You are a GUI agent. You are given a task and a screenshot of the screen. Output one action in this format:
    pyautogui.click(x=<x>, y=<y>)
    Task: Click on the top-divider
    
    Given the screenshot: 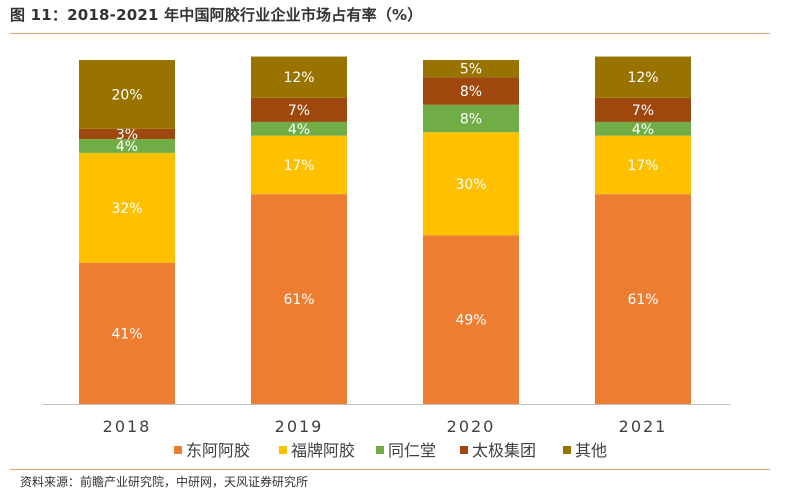 What is the action you would take?
    pyautogui.click(x=390, y=33)
    